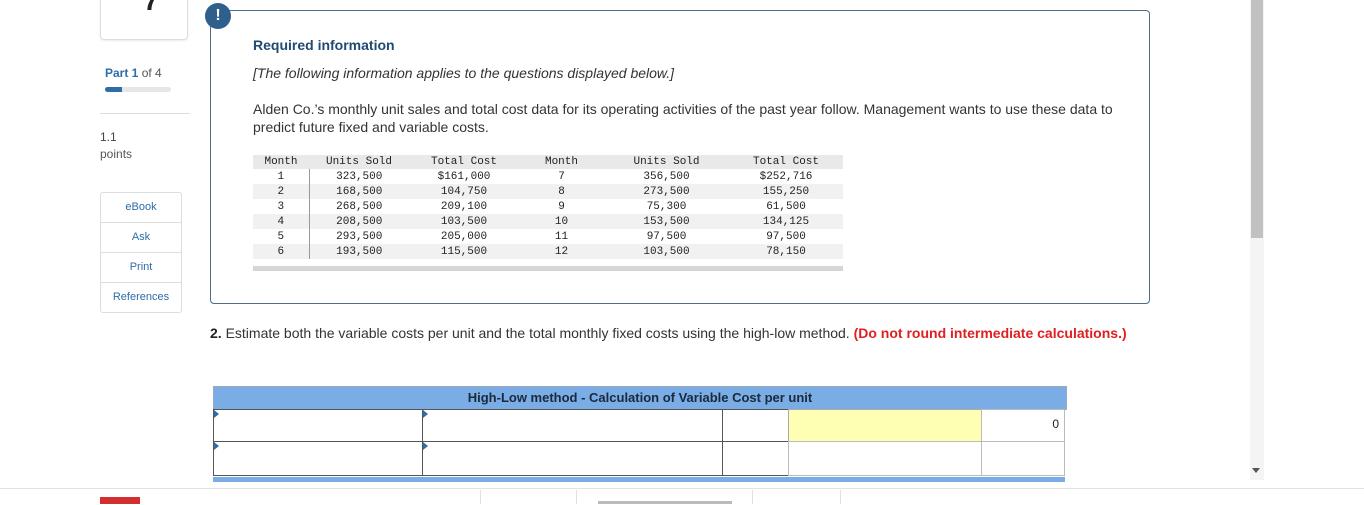  What do you see at coordinates (218, 16) in the screenshot?
I see `alert-icon: !` at bounding box center [218, 16].